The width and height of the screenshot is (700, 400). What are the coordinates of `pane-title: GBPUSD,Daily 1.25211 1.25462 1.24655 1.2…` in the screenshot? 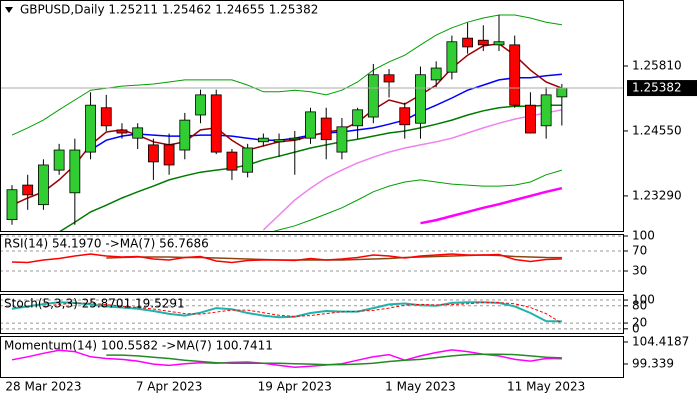 It's located at (169, 10).